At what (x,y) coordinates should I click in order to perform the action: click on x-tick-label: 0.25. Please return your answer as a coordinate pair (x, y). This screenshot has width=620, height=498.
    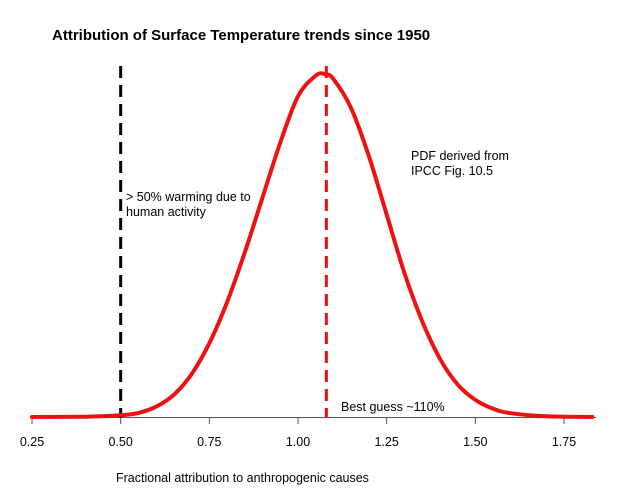
    Looking at the image, I should click on (32, 442).